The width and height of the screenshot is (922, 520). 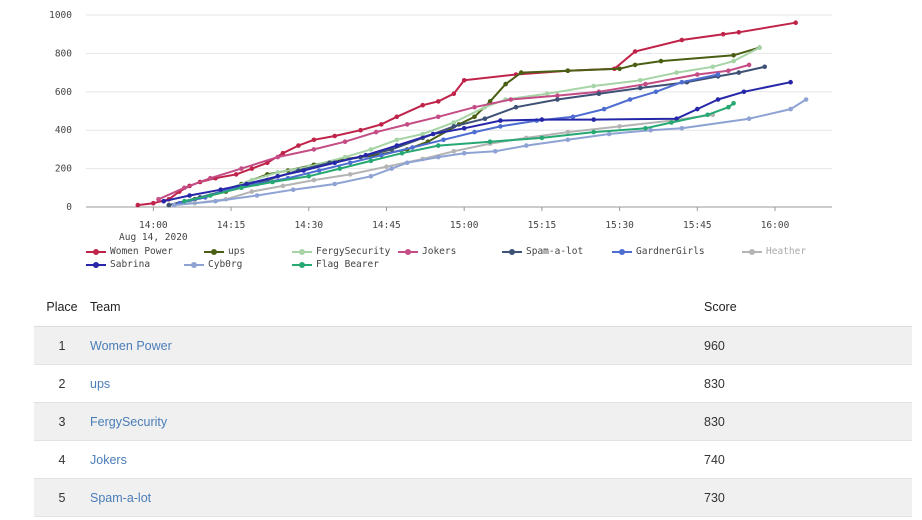 I want to click on legend-item: GardnerGirls, so click(x=677, y=251).